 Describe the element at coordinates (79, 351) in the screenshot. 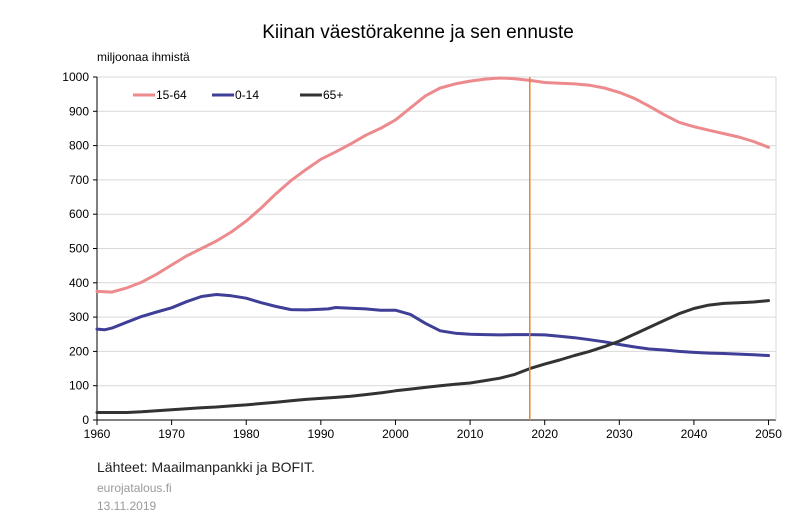

I see `y-tick-label: 200` at that location.